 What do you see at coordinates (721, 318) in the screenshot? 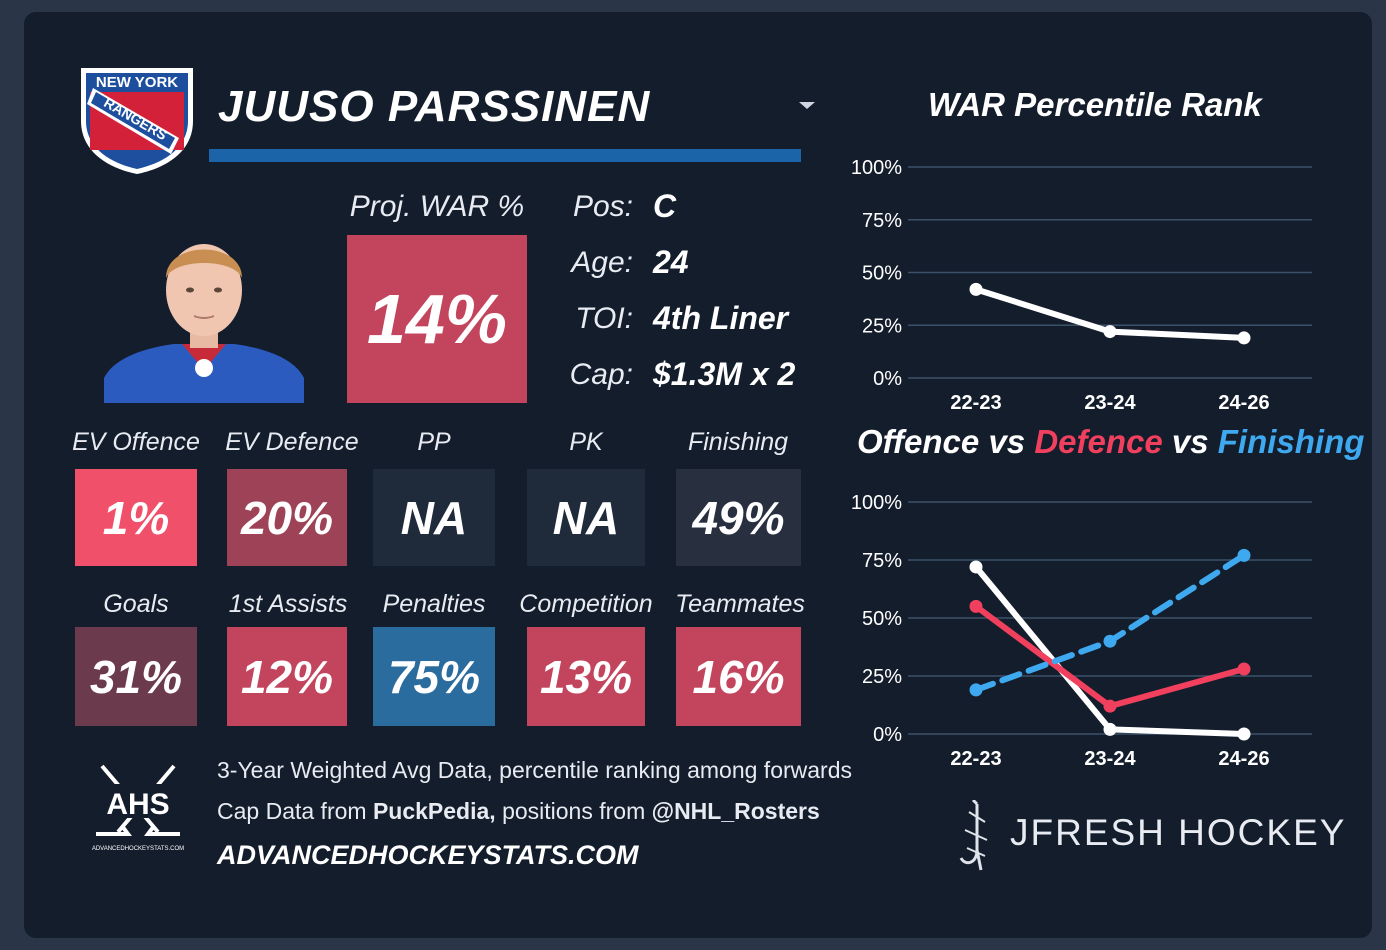
I see `toi-value: 4th Liner` at bounding box center [721, 318].